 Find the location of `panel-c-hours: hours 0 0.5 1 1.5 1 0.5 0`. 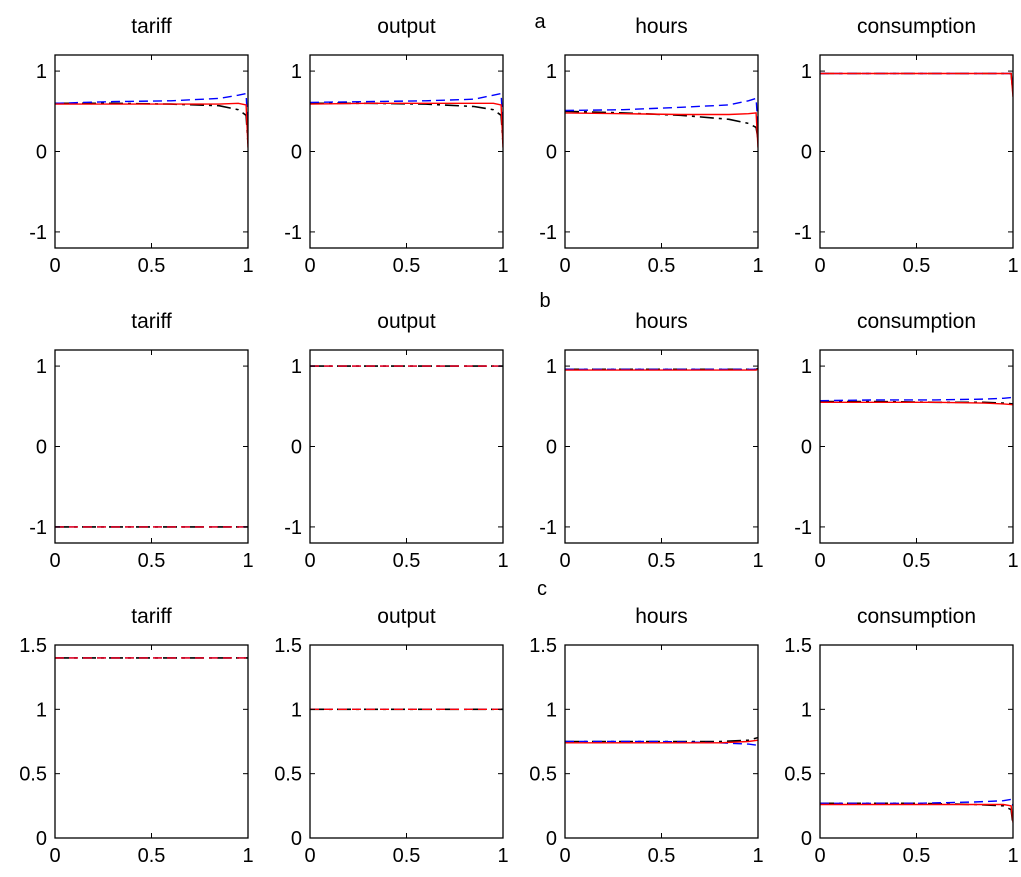

panel-c-hours: hours 0 0.5 1 1.5 1 0.5 0 is located at coordinates (646, 736).